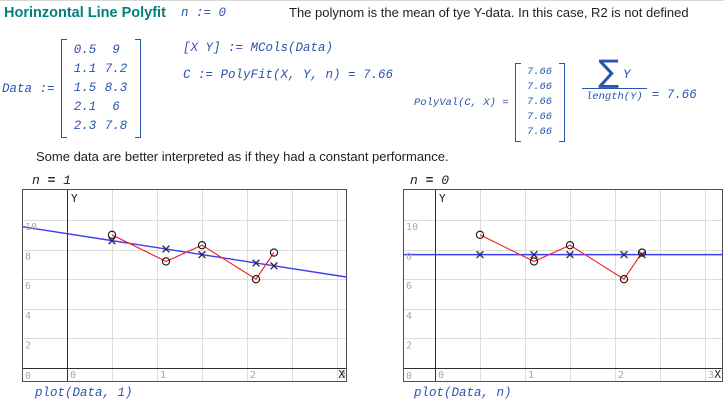  I want to click on plot-caption: plot(Data, 1), so click(84, 393).